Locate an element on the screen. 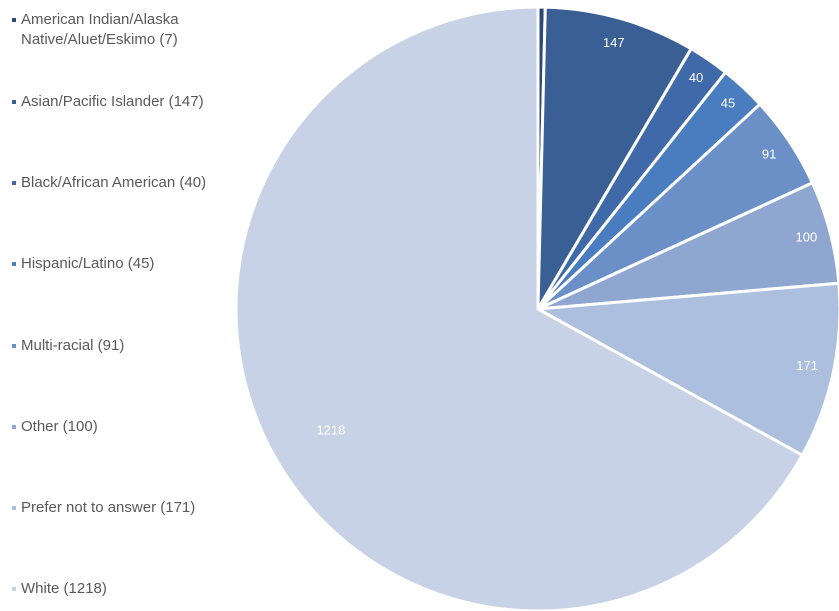 The image size is (839, 611). legend-label: Asian/Pacific Islander (147) is located at coordinates (112, 101).